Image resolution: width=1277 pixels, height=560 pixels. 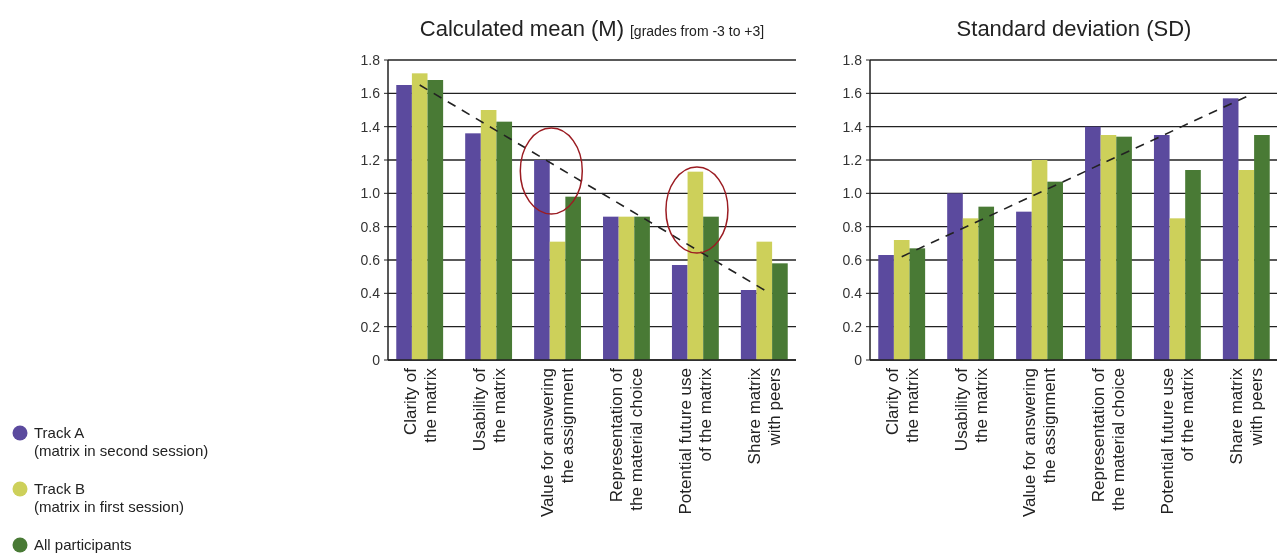 I want to click on chart-title: Calculated mean (M), so click(x=521, y=28).